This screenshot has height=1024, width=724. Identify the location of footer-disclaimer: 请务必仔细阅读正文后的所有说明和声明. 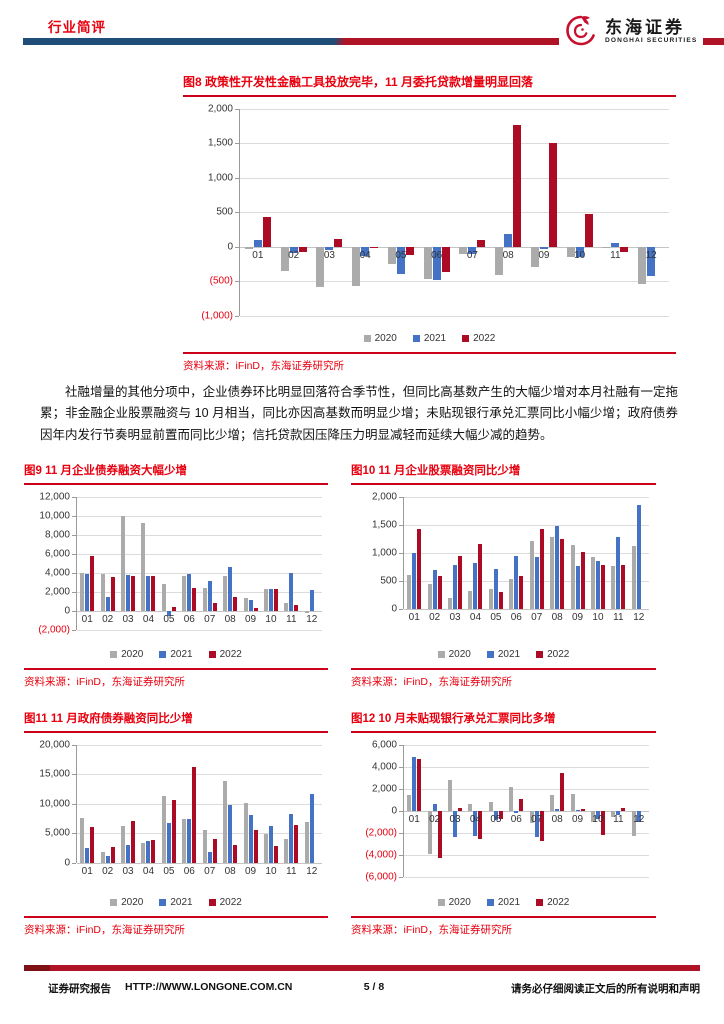
(605, 989).